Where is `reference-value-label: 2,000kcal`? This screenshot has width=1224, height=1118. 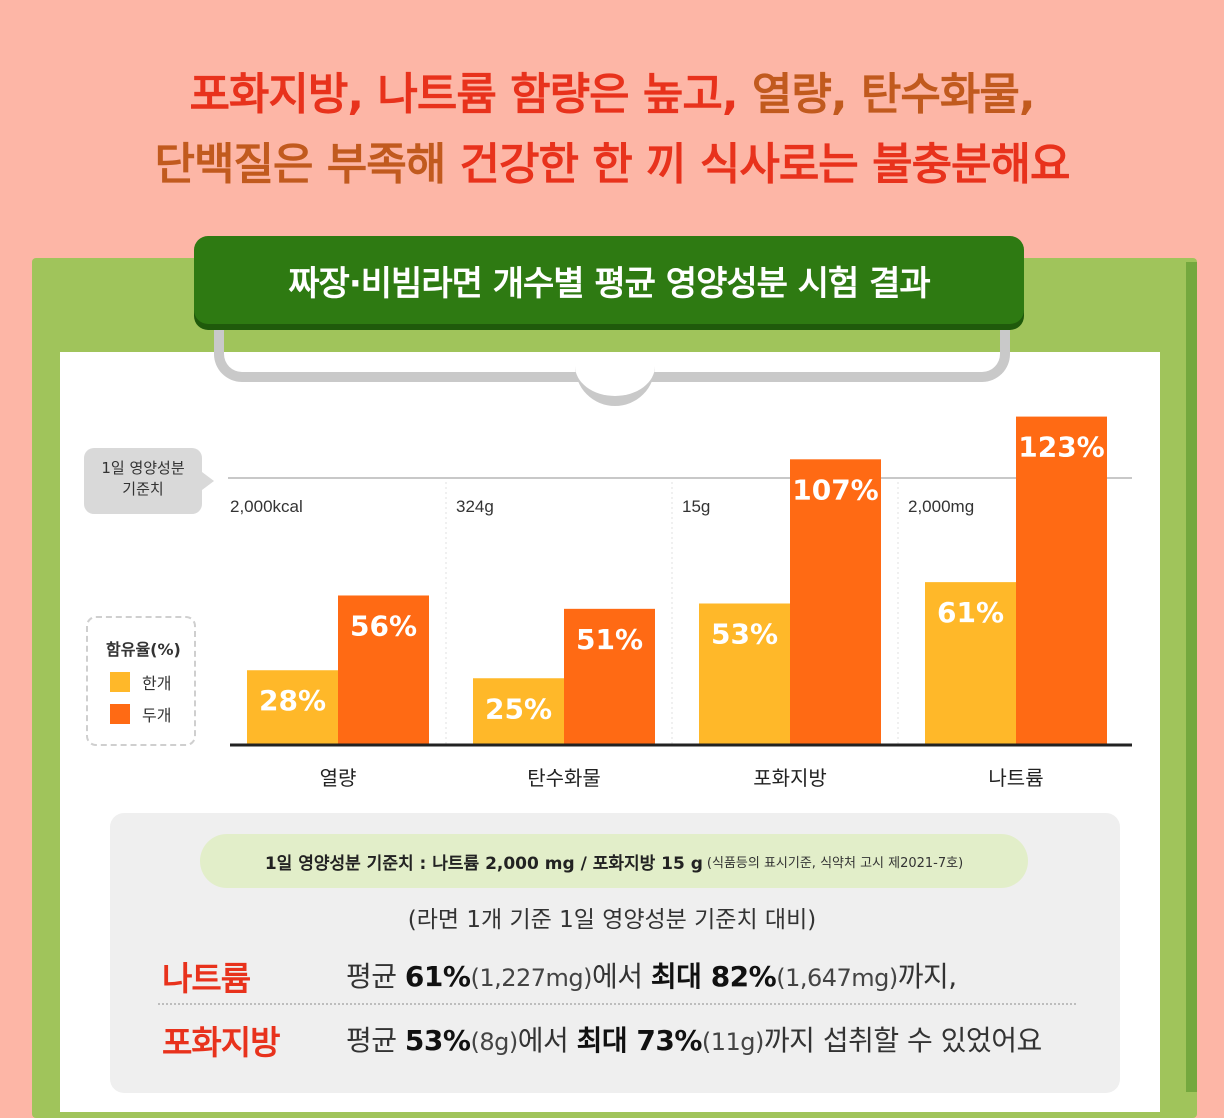
reference-value-label: 2,000kcal is located at coordinates (266, 506).